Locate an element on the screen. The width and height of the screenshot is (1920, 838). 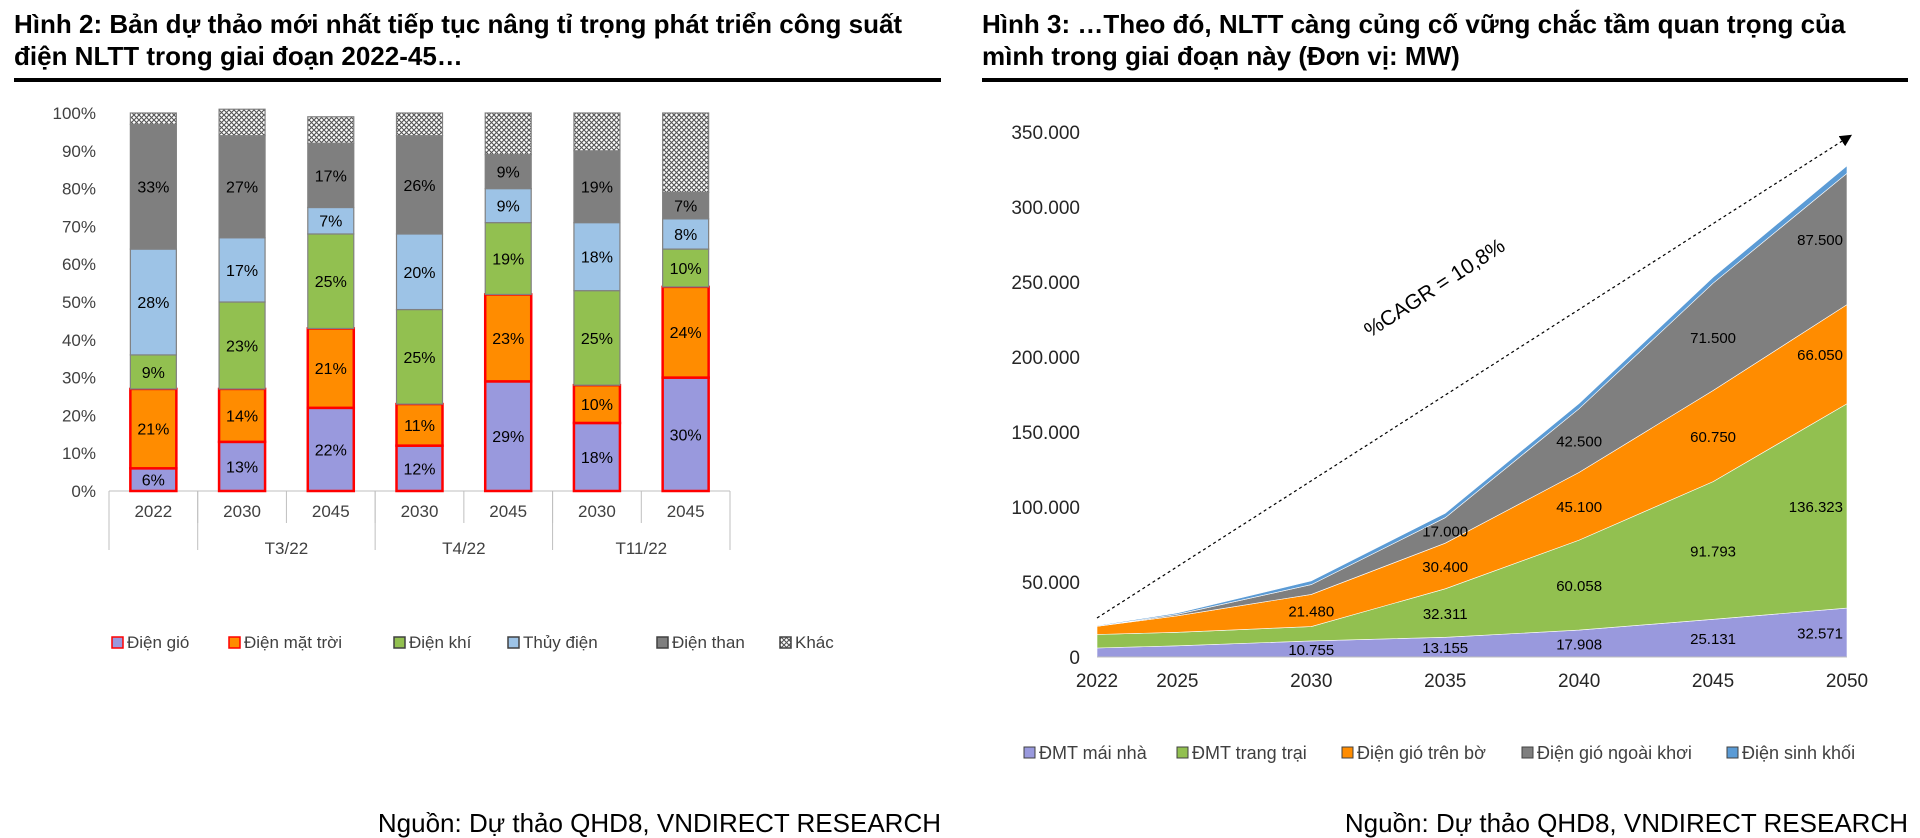
legend-label-0: Điện gió is located at coordinates (158, 642).